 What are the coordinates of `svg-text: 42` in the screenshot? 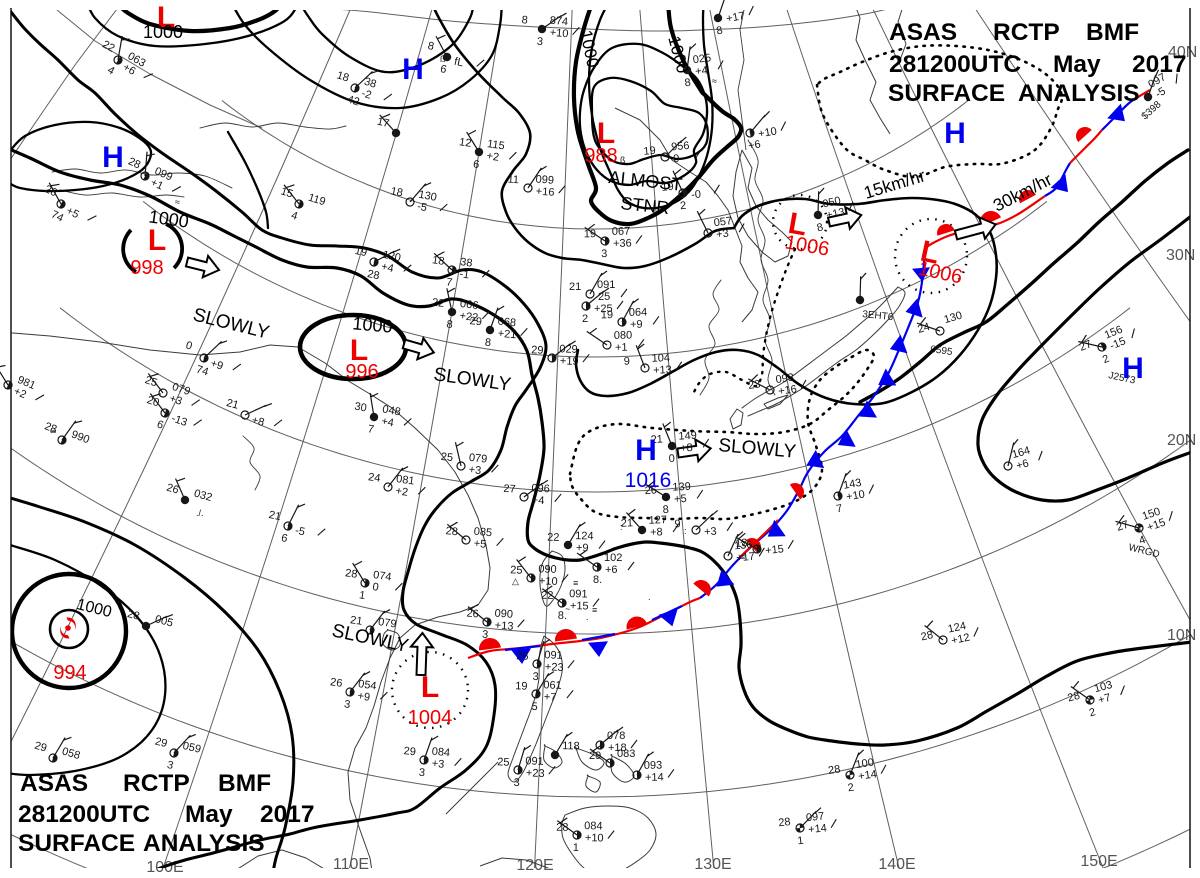 It's located at (353, 101).